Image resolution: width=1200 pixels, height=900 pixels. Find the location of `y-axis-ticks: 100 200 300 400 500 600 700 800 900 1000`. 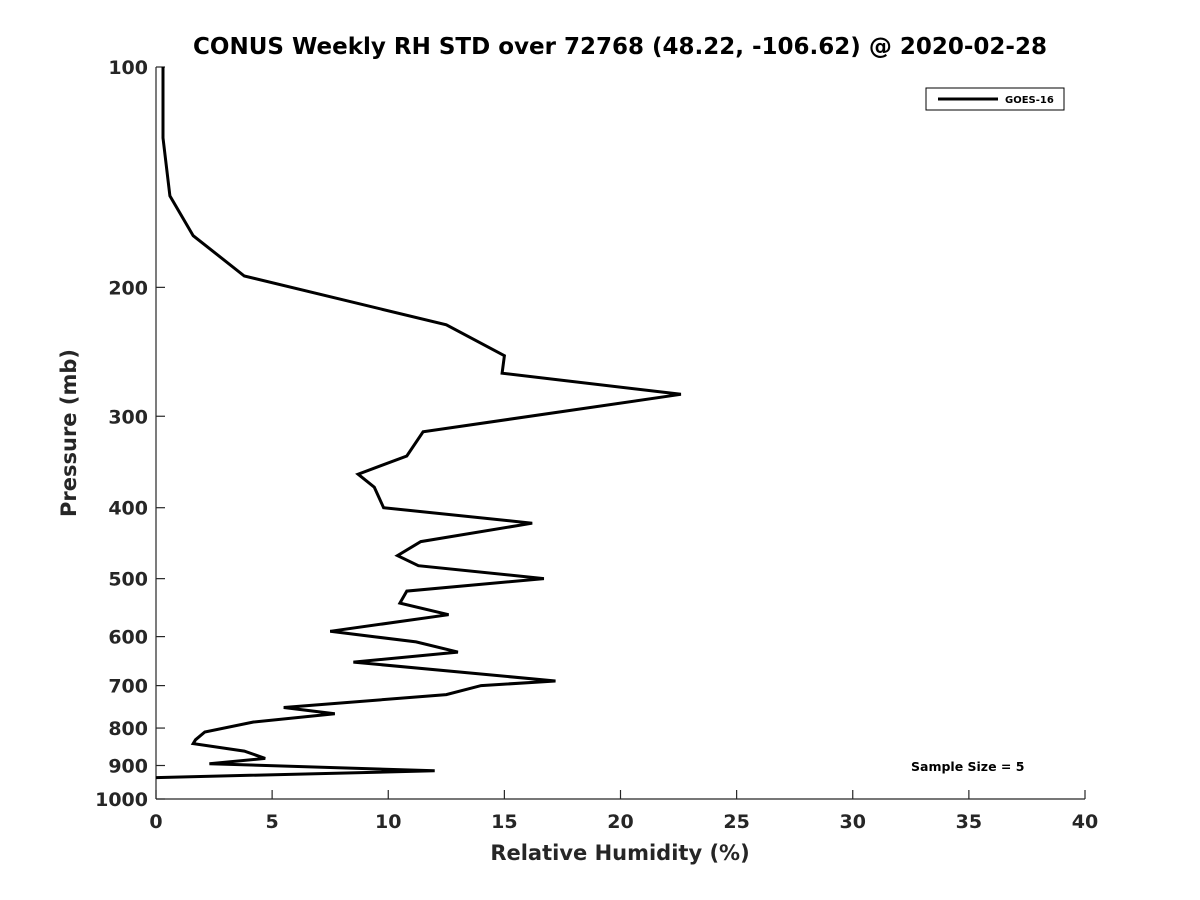

y-axis-ticks: 100 200 300 400 500 600 700 800 900 1000 is located at coordinates (130, 434).